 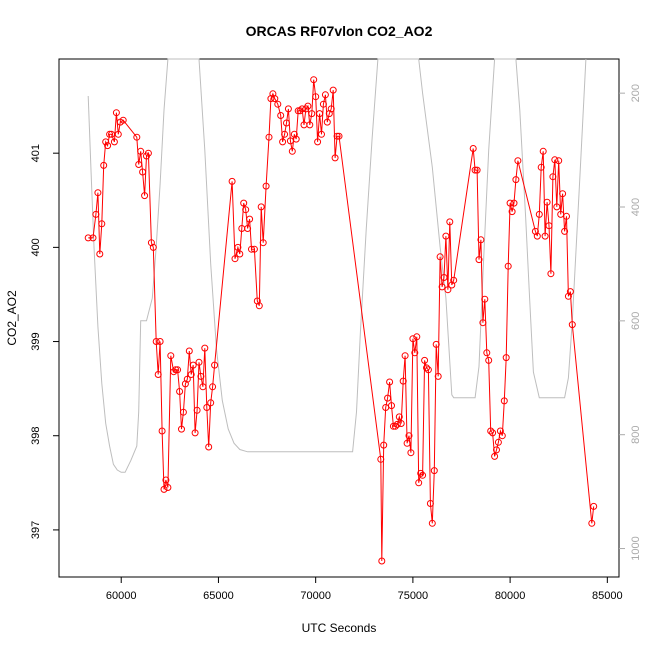 What do you see at coordinates (510, 596) in the screenshot?
I see `x-tick-label: 80000` at bounding box center [510, 596].